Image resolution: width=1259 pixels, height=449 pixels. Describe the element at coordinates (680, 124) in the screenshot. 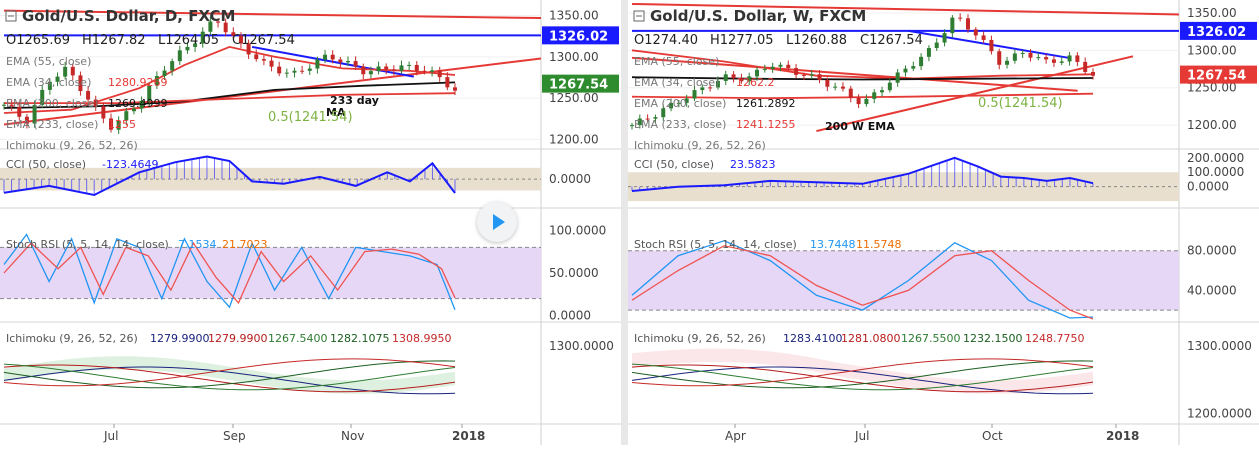

I see `indicator-legend: EMA (233, close)` at that location.